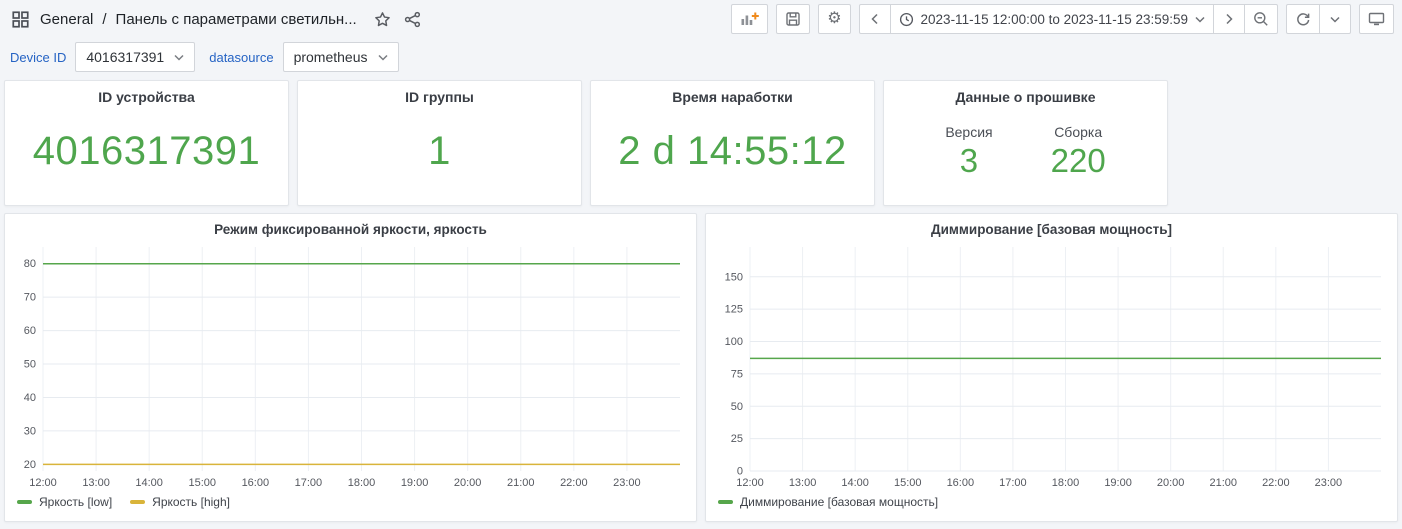 This screenshot has height=529, width=1402. I want to click on stat-value: 220, so click(1078, 160).